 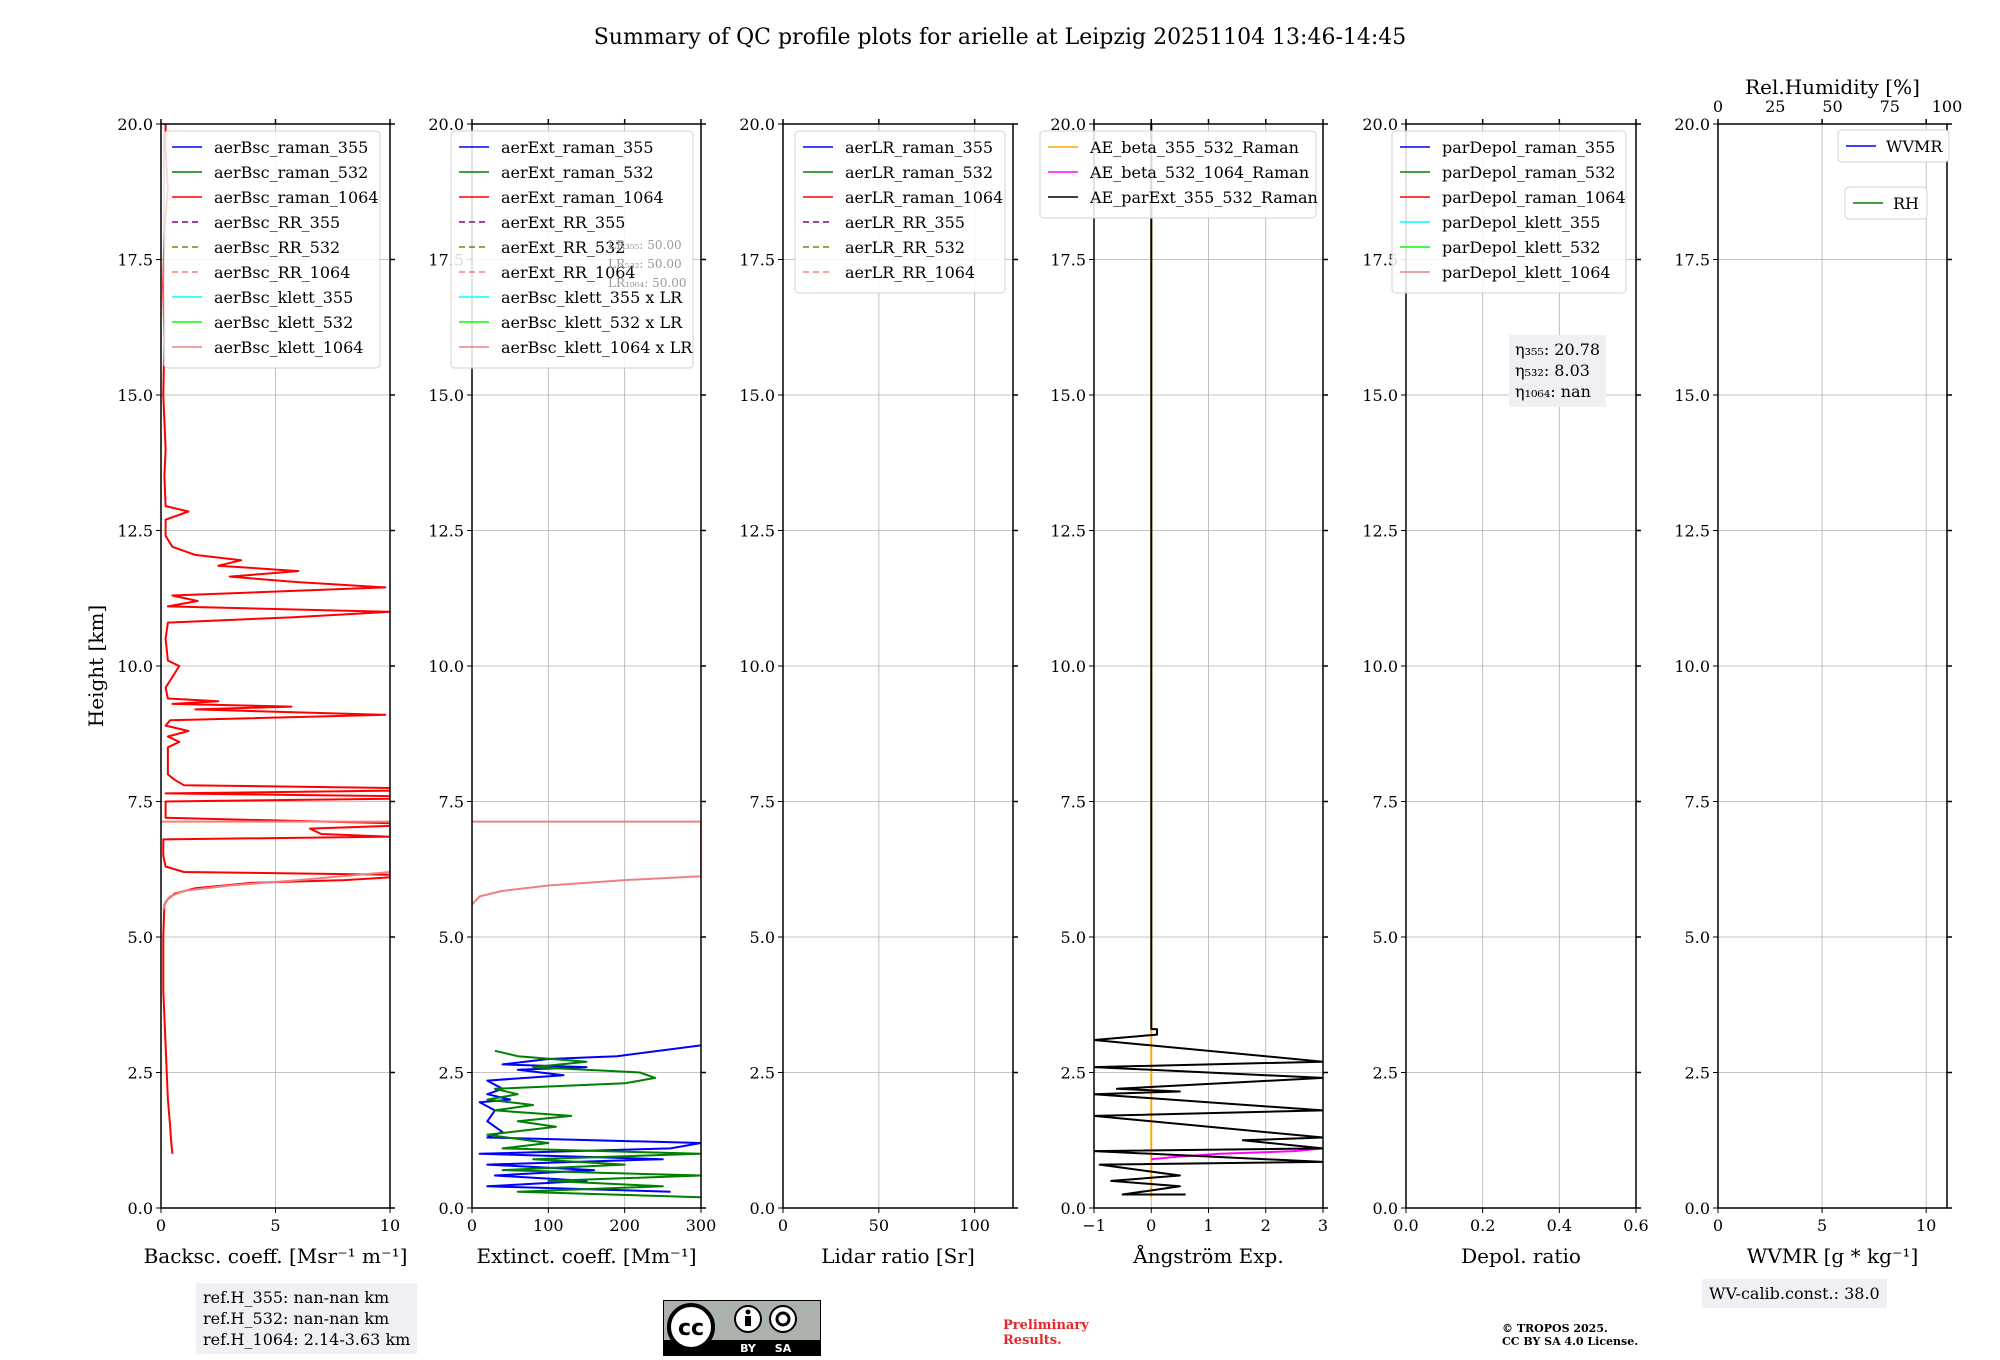 I want to click on x-tick-label: 0.4, so click(x=1559, y=1225).